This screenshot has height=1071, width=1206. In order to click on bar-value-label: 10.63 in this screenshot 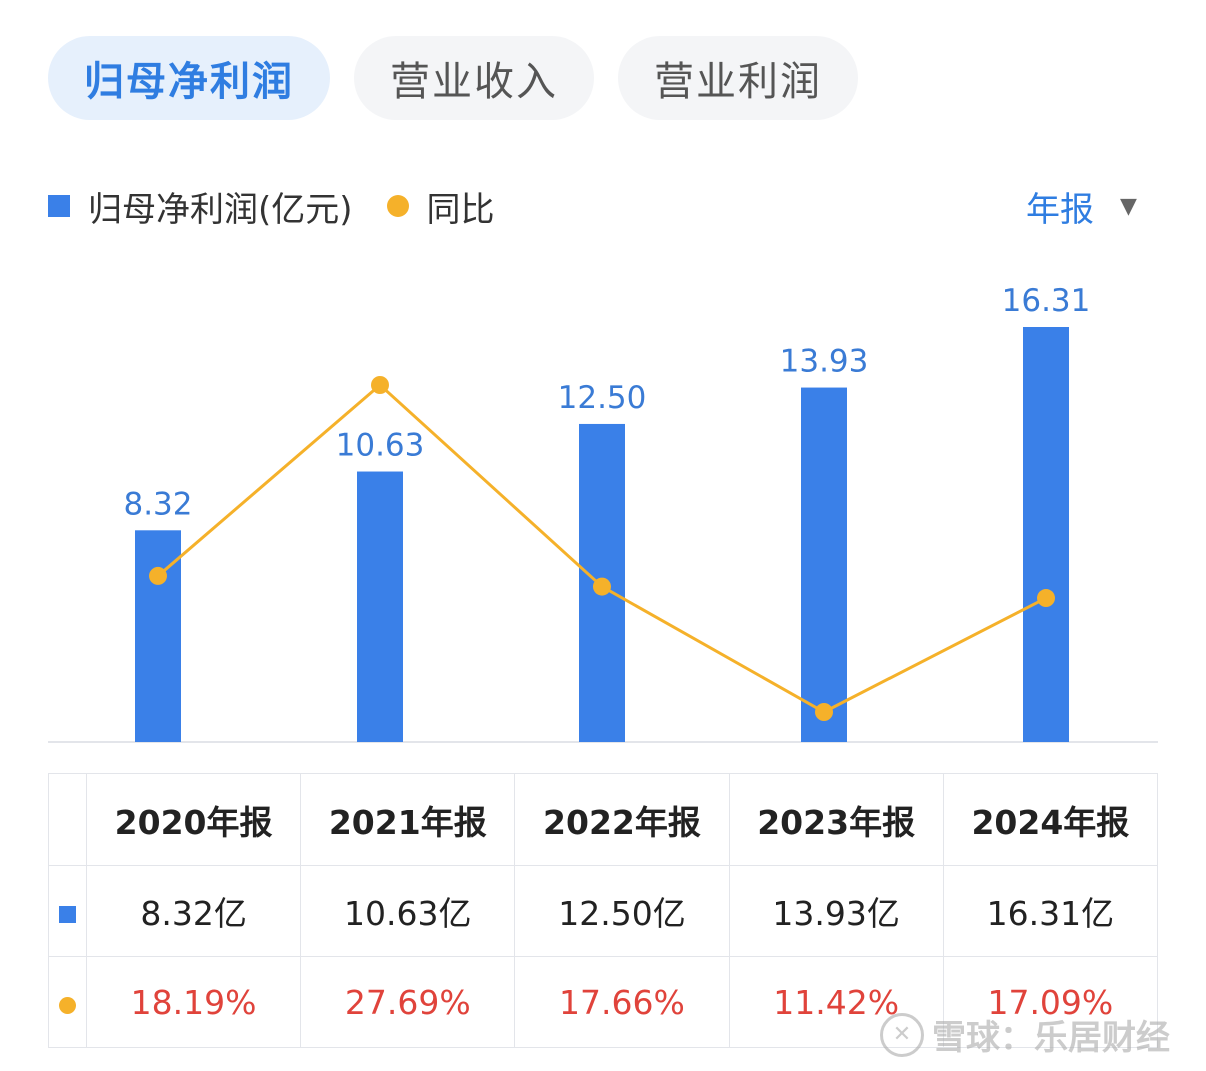, I will do `click(380, 446)`.